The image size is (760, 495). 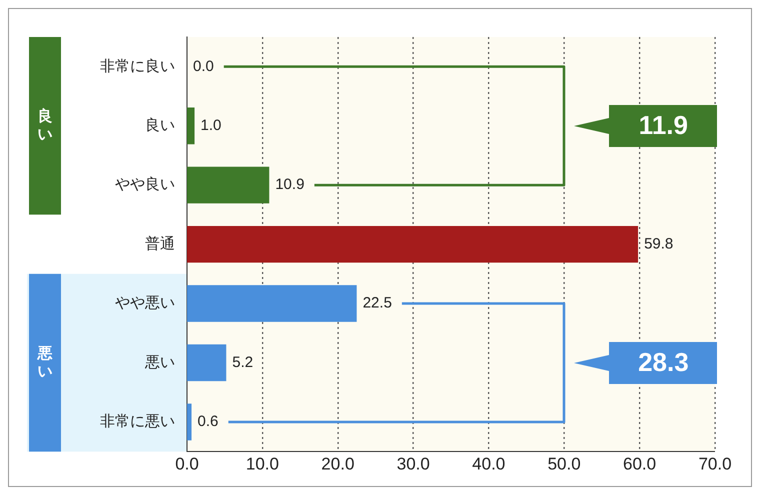 I want to click on text: 悪い, so click(x=45, y=362).